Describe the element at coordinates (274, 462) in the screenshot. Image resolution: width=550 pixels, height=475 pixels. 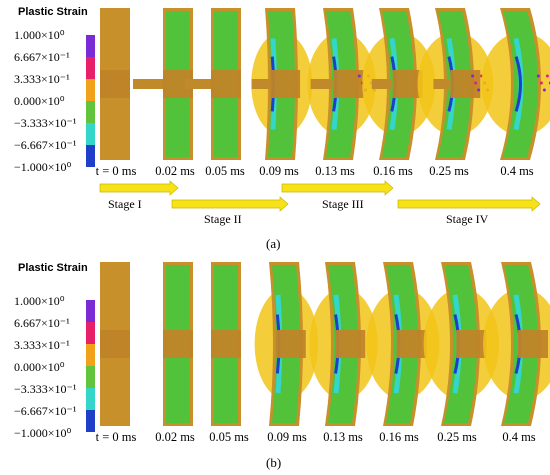
I see `panel-b-caption: (b)` at that location.